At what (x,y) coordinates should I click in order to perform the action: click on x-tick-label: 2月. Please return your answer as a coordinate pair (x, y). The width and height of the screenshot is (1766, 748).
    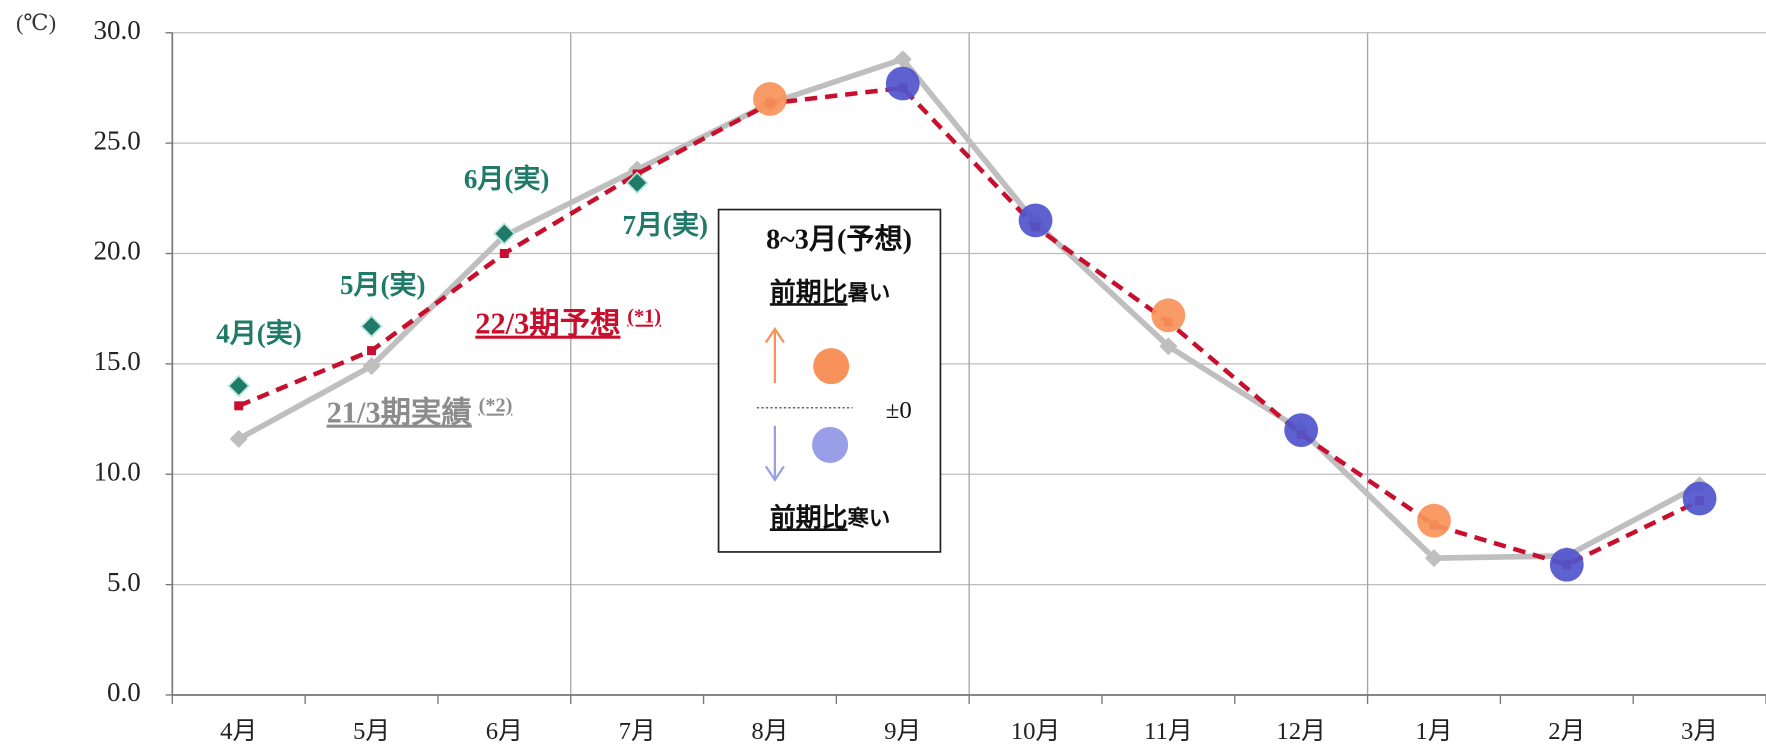
    Looking at the image, I should click on (1566, 731).